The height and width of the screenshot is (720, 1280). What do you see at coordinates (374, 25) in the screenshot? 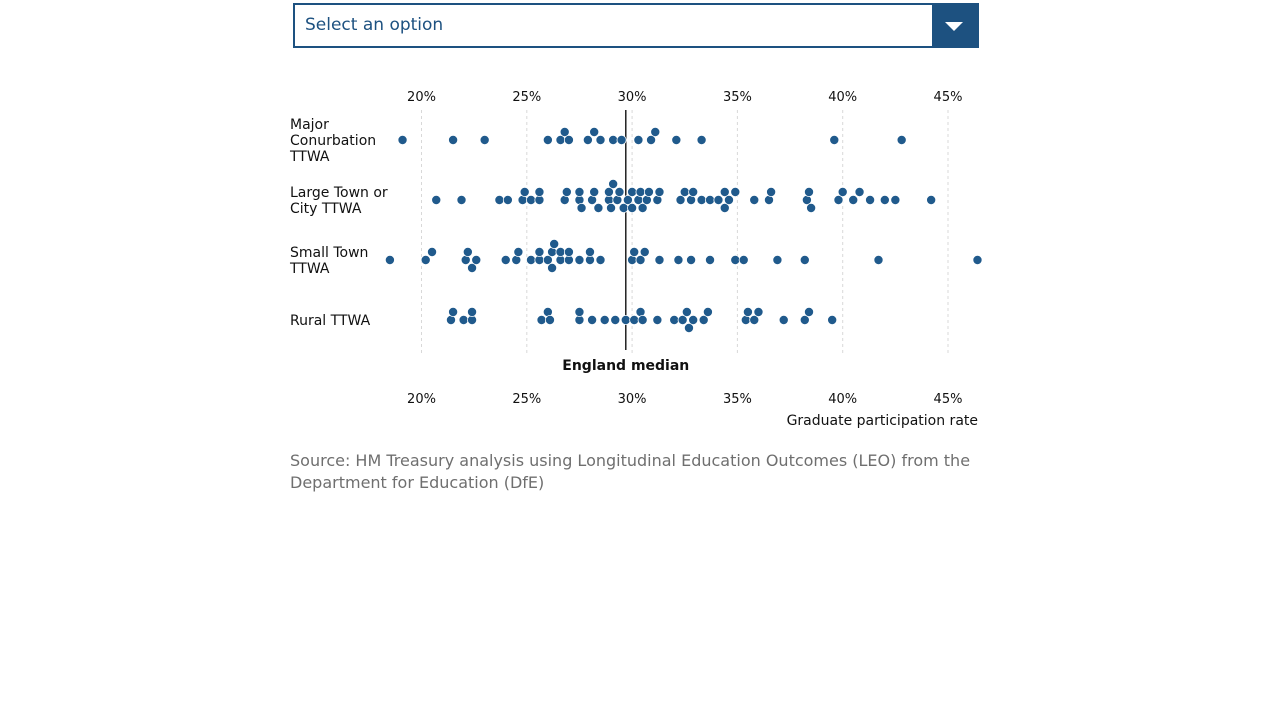
I see `select-placeholder: Select an option` at bounding box center [374, 25].